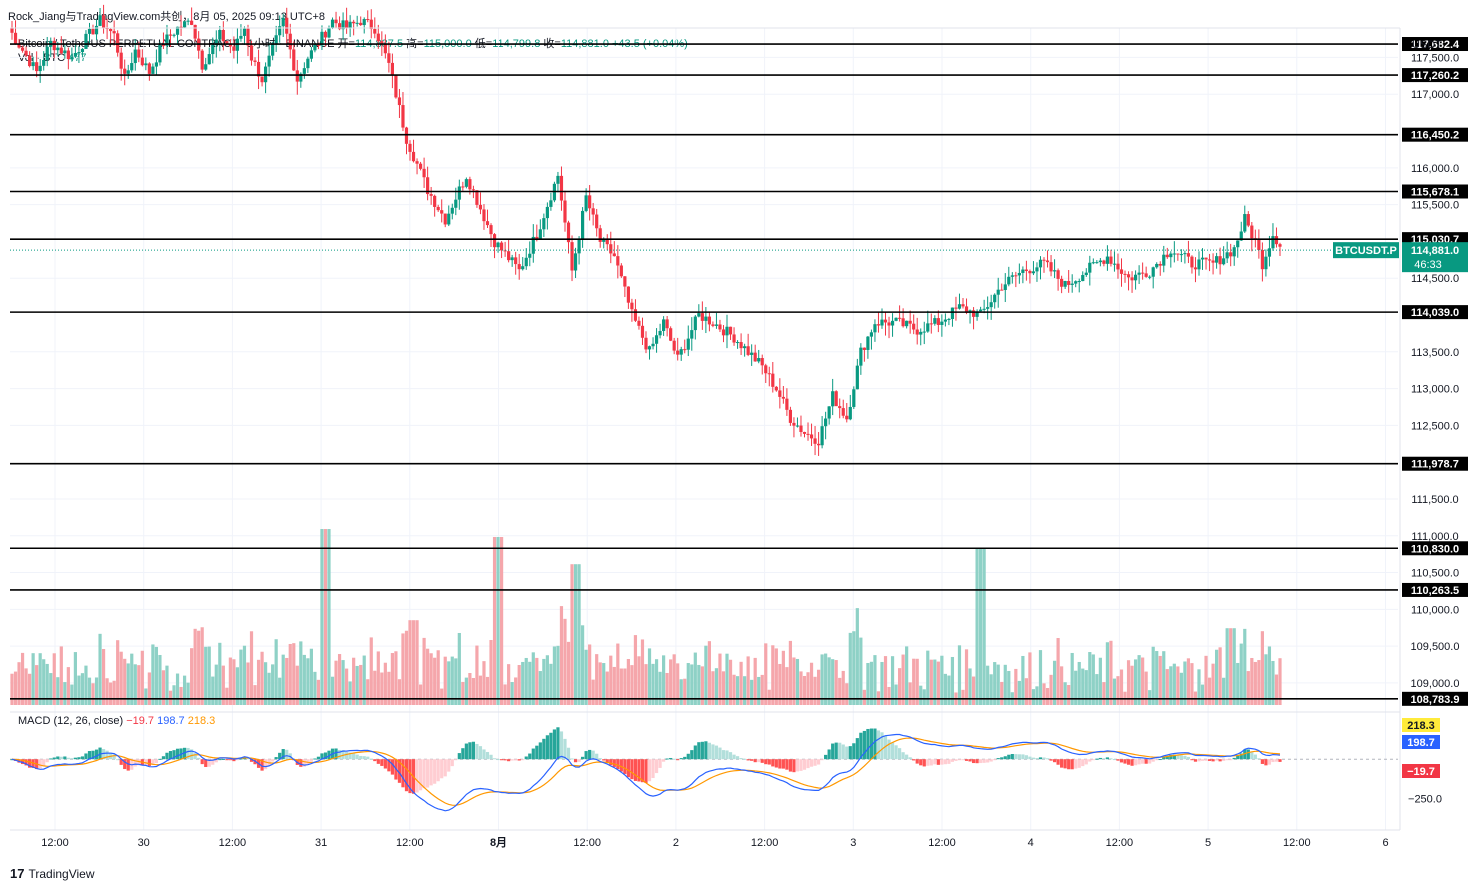  I want to click on time-tick-label: 3, so click(853, 843).